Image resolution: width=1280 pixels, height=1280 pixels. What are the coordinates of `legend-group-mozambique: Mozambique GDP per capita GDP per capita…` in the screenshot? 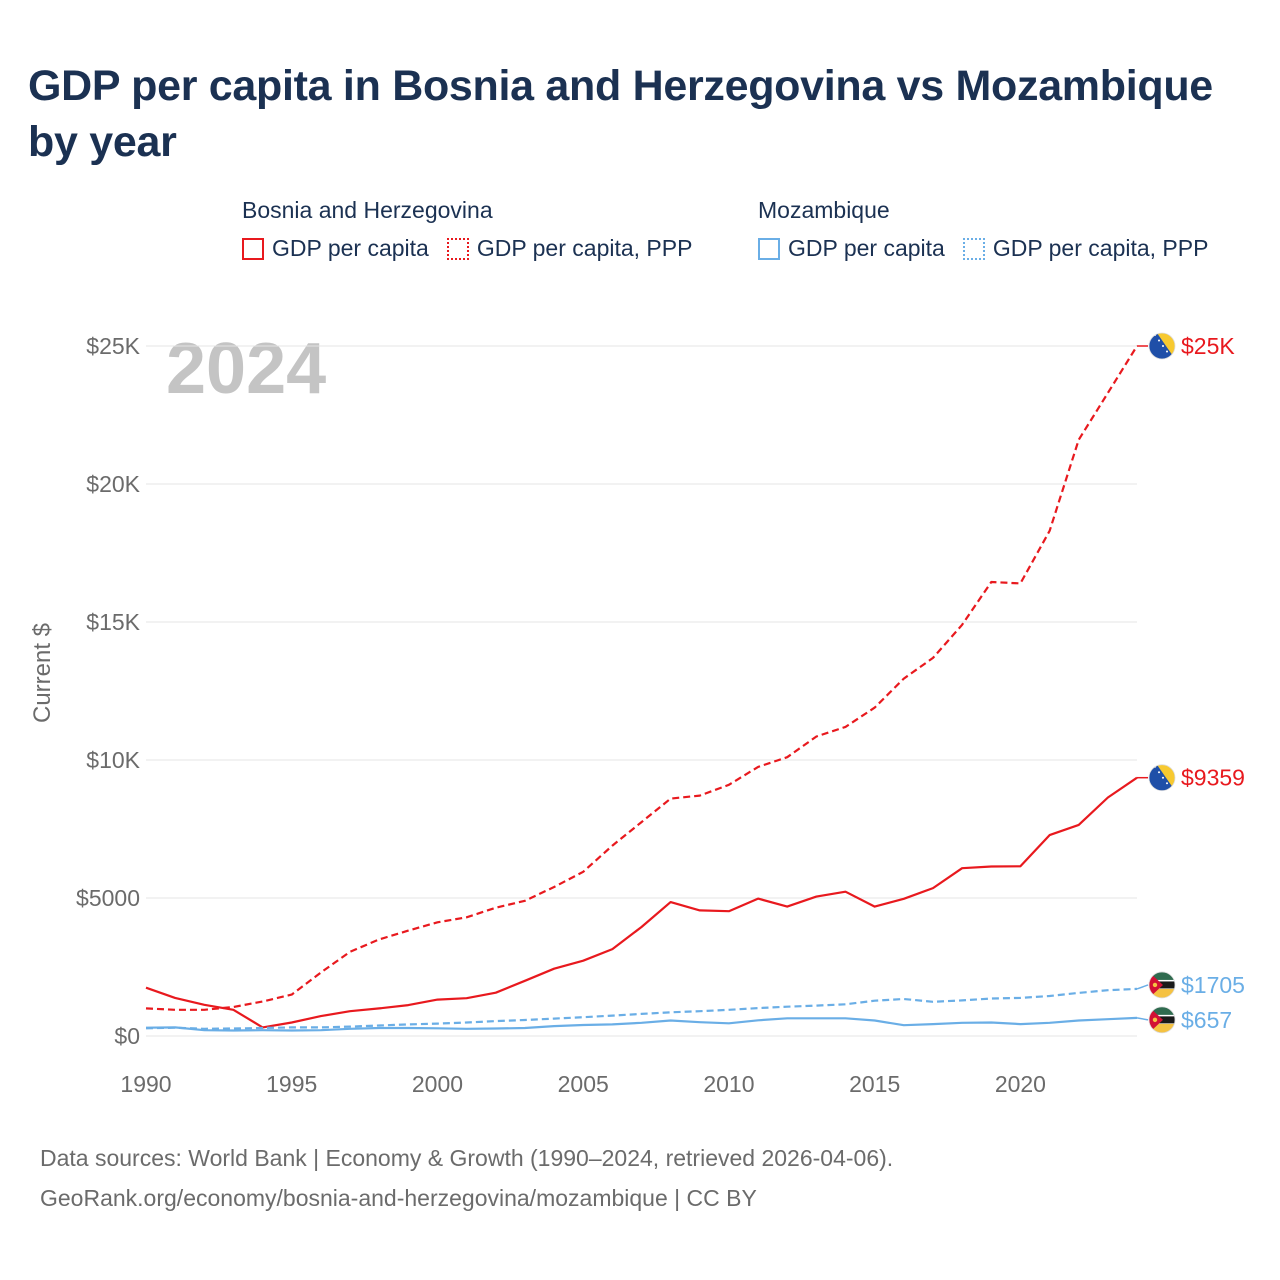 It's located at (992, 228).